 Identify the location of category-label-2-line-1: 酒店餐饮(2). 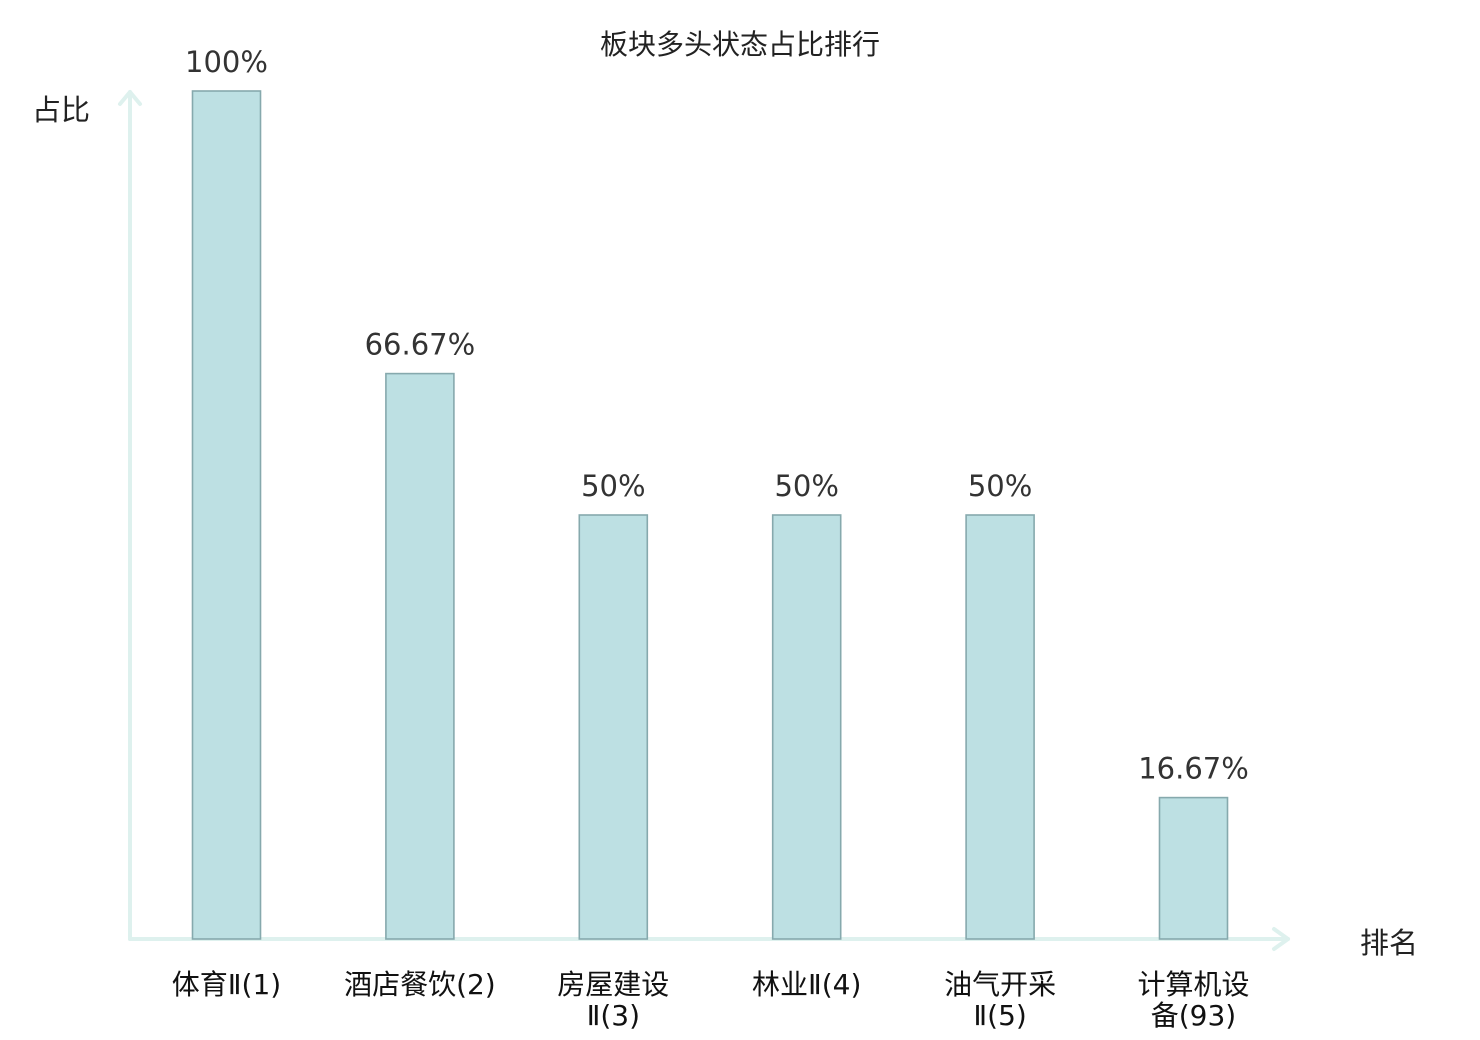
(420, 984).